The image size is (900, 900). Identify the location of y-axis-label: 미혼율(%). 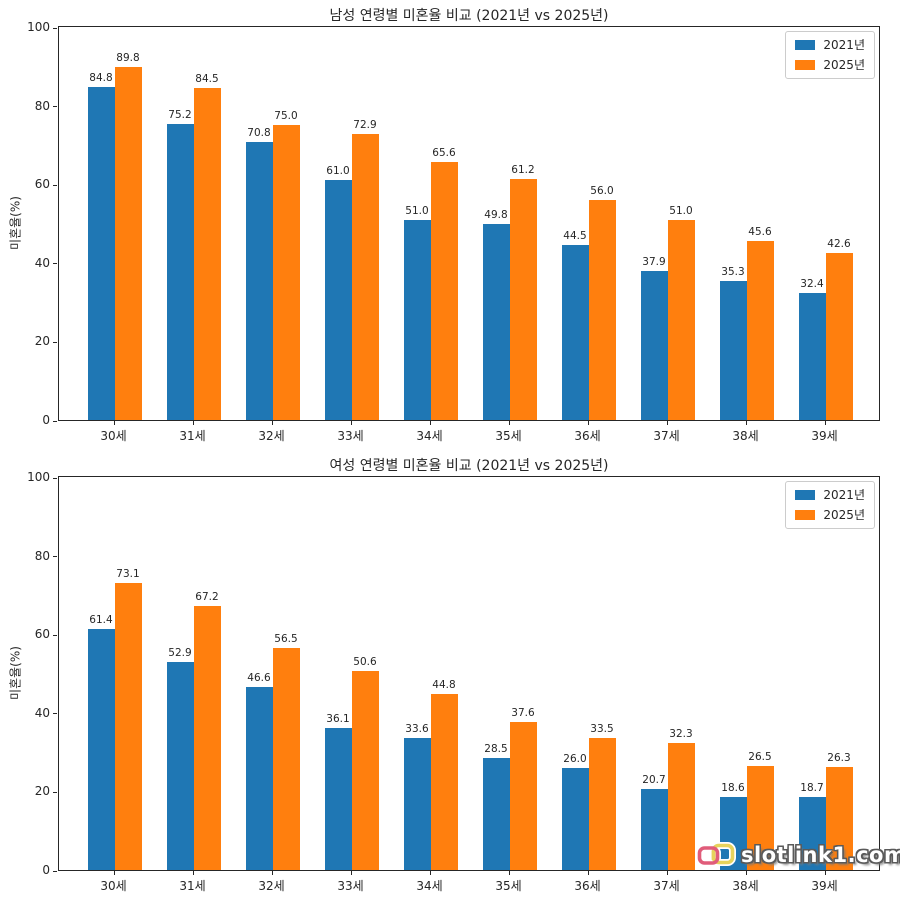
(15, 223).